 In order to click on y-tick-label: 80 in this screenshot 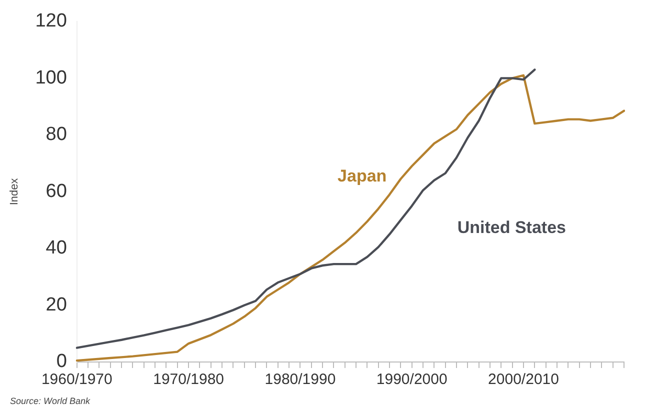, I will do `click(56, 135)`.